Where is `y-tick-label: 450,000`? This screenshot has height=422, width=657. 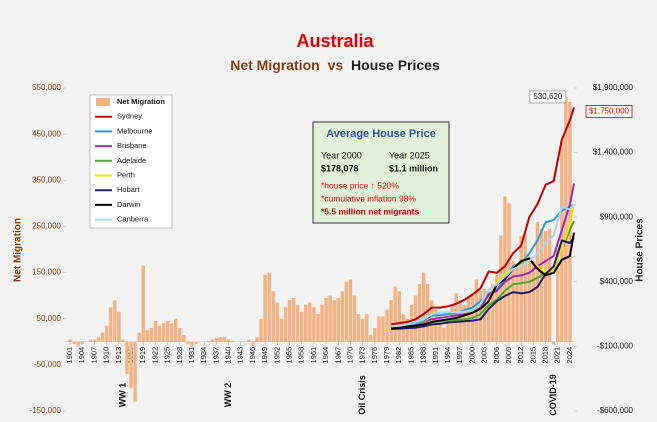 y-tick-label: 450,000 is located at coordinates (46, 133).